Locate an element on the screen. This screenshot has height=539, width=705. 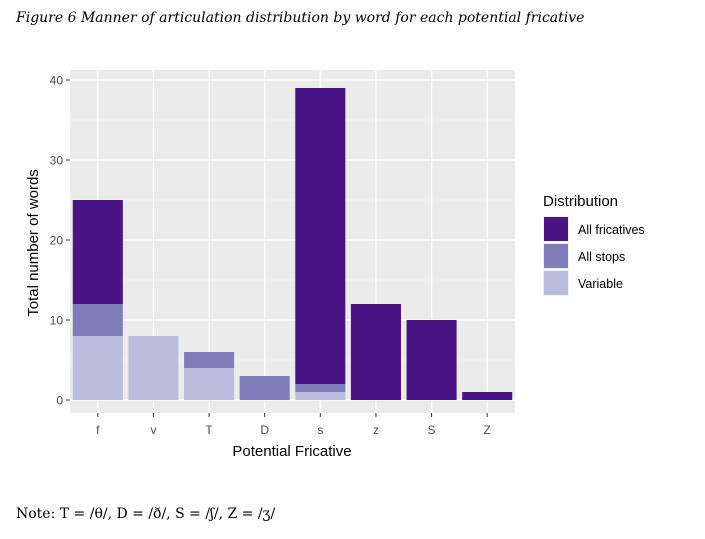
x-tick-label: s is located at coordinates (320, 430).